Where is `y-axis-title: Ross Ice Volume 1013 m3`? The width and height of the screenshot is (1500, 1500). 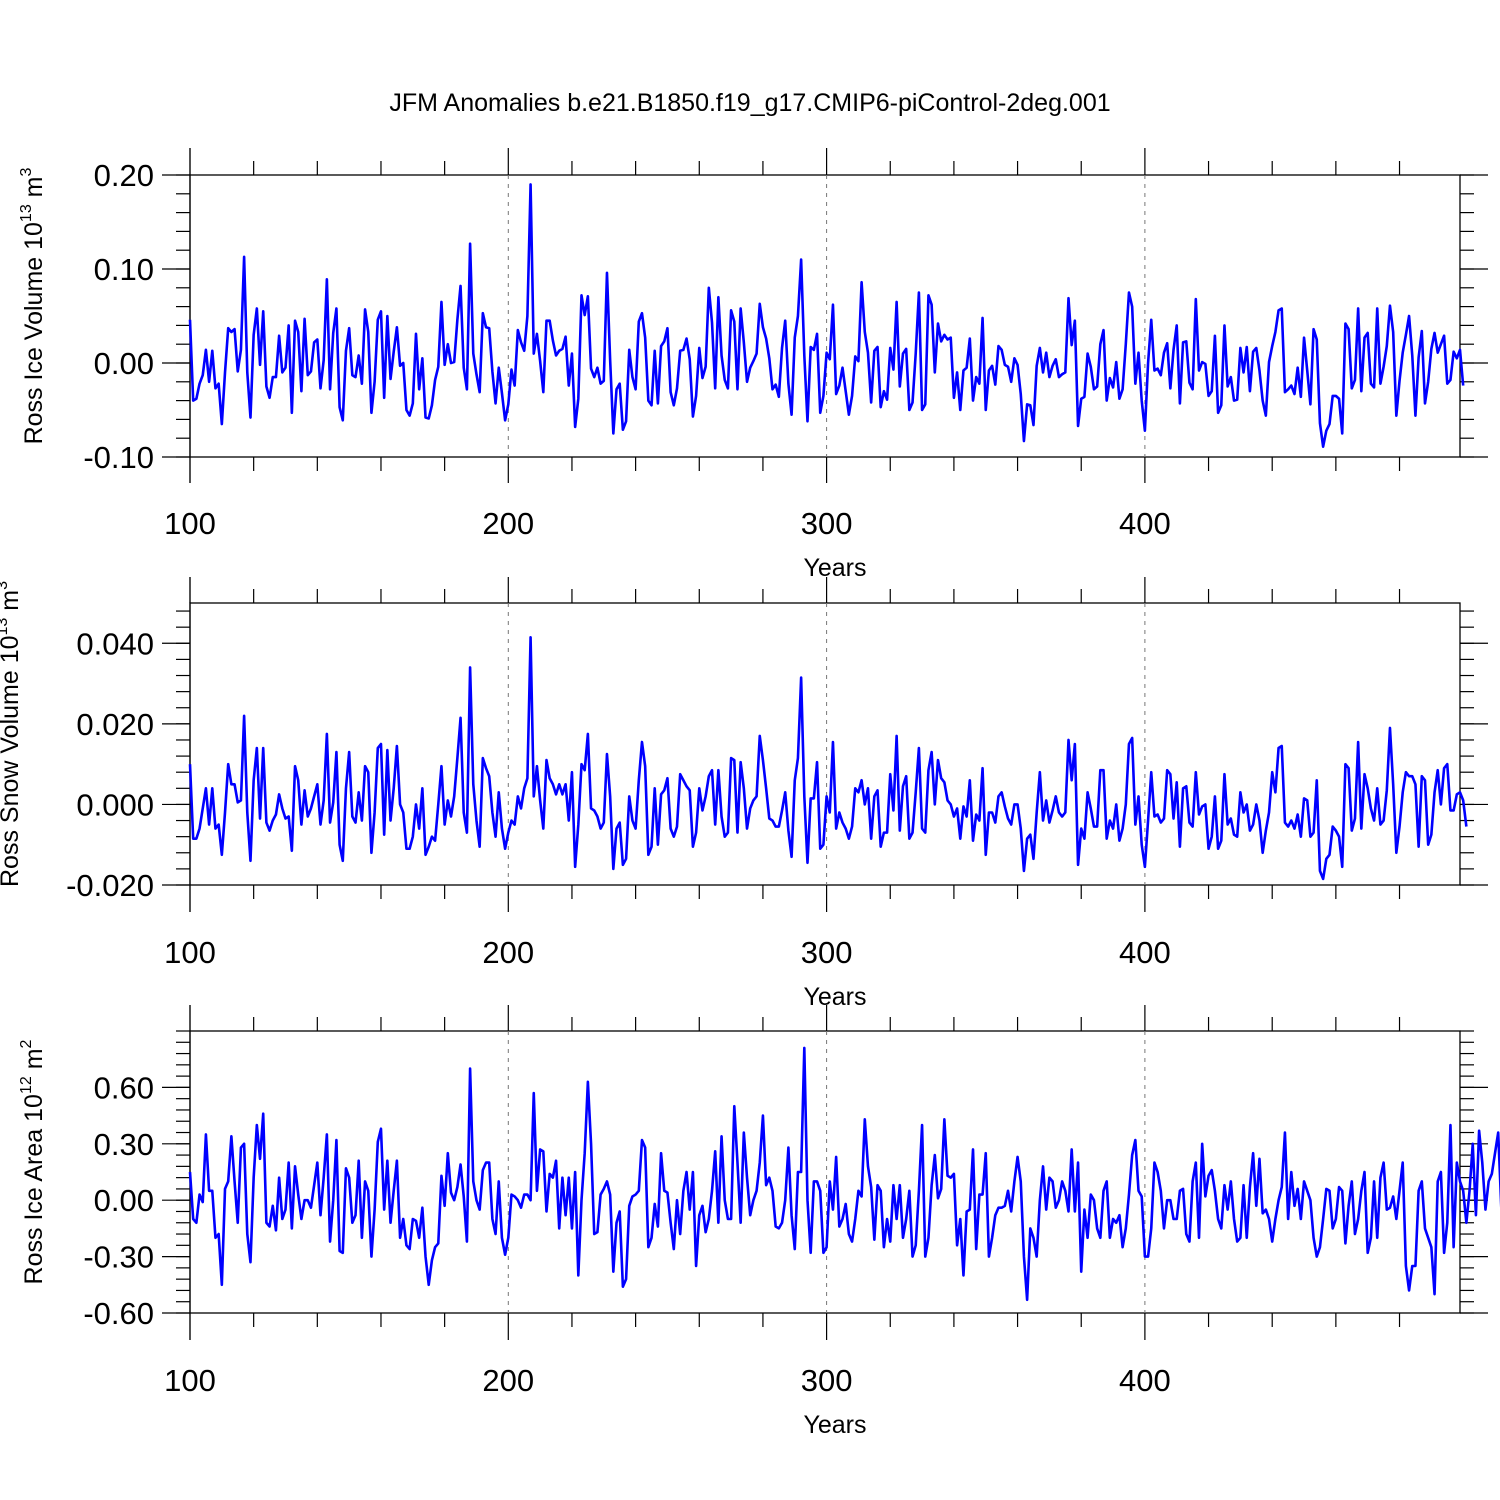 y-axis-title: Ross Ice Volume 1013 m3 is located at coordinates (33, 305).